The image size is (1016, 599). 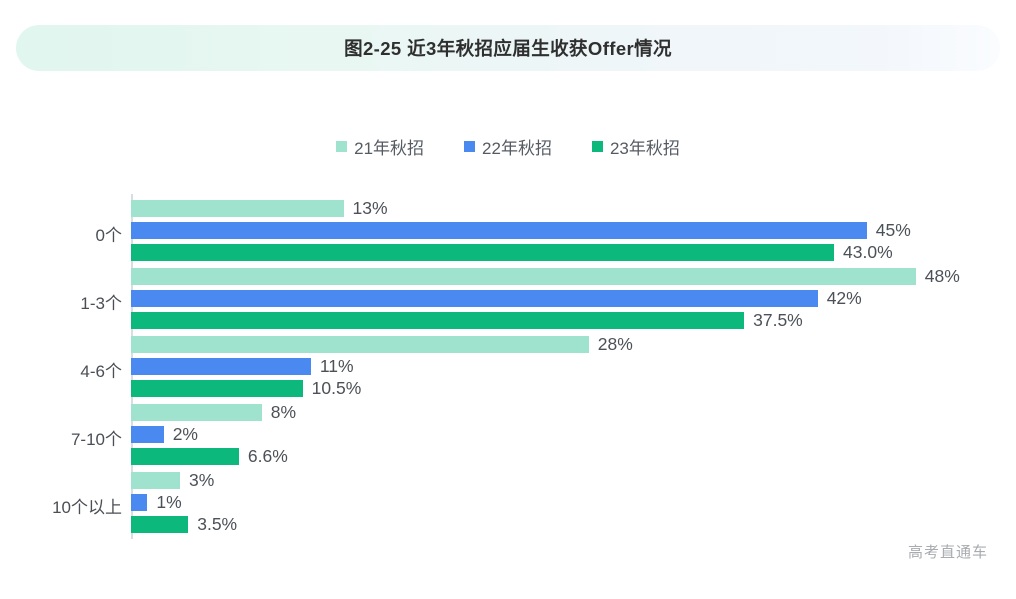 I want to click on bar-value-label: 28%, so click(x=615, y=343).